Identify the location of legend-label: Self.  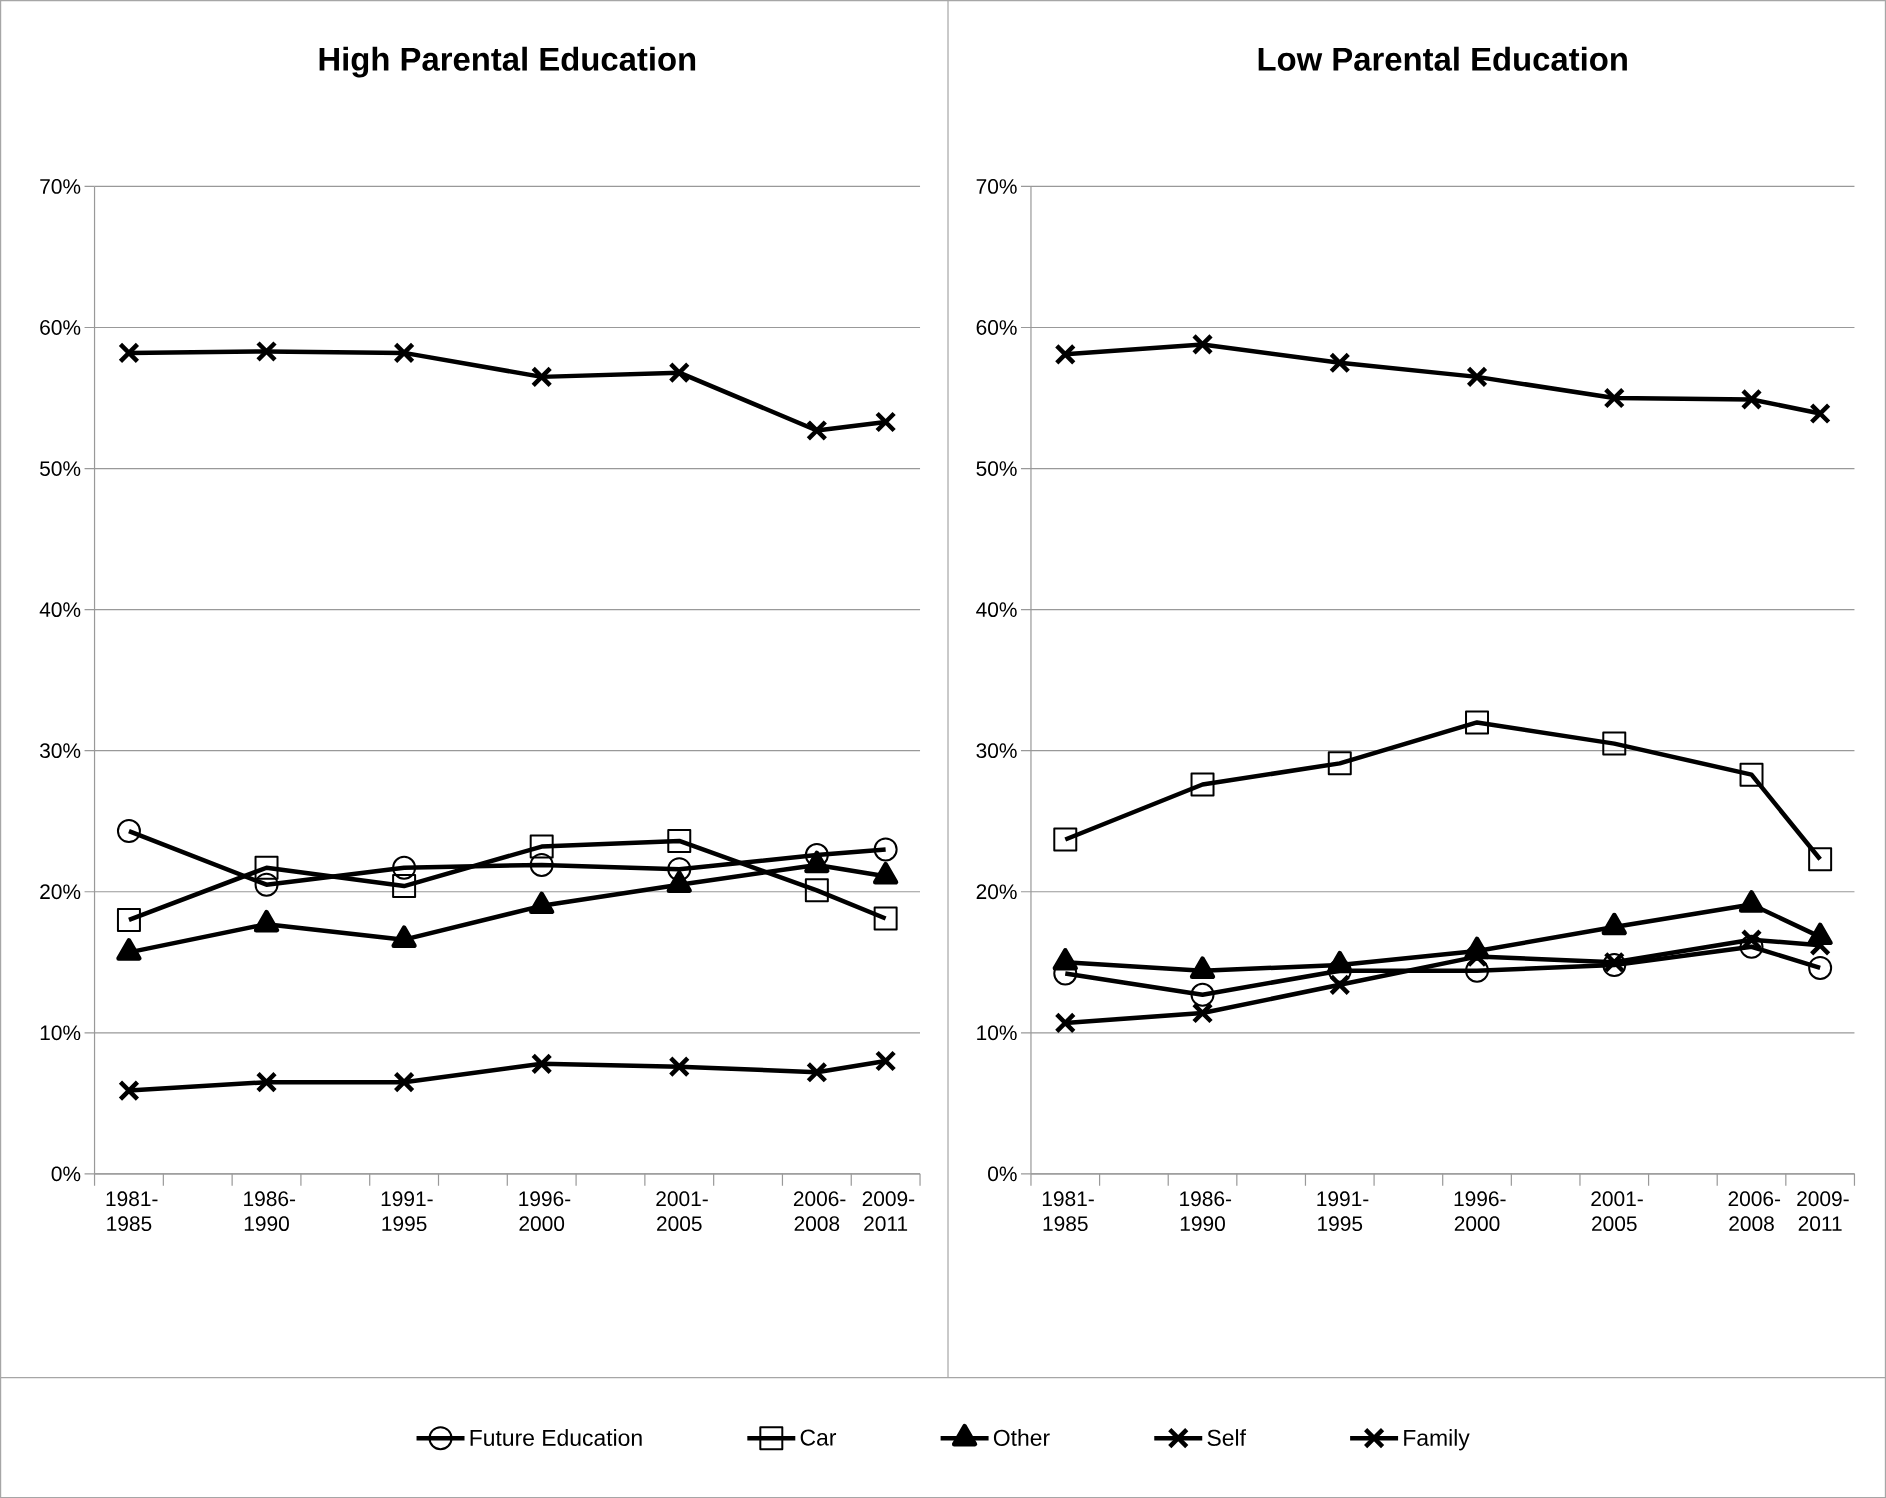
(1226, 1437).